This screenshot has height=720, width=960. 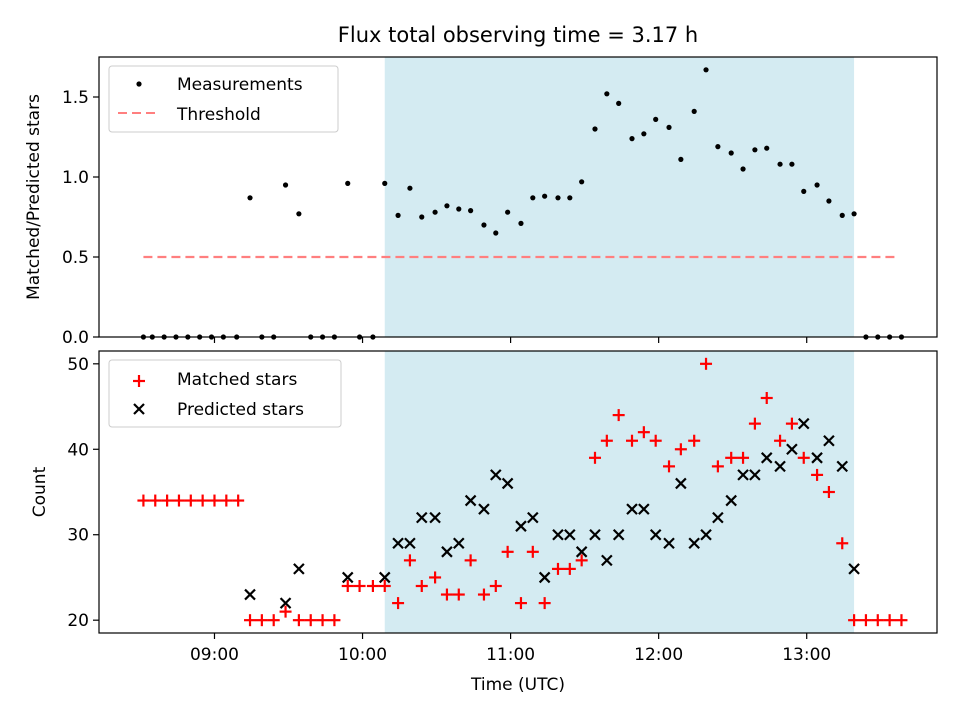 I want to click on bottom-x-ticks: 09:00 10:00 11:00 12:00 13:00, so click(x=510, y=649).